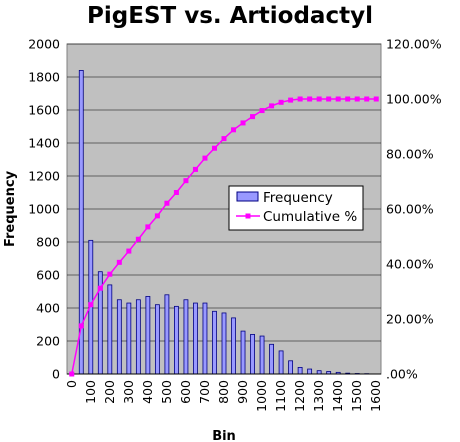 Image resolution: width=460 pixels, height=442 pixels. Describe the element at coordinates (44, 143) in the screenshot. I see `y-tick-label: 1400` at that location.